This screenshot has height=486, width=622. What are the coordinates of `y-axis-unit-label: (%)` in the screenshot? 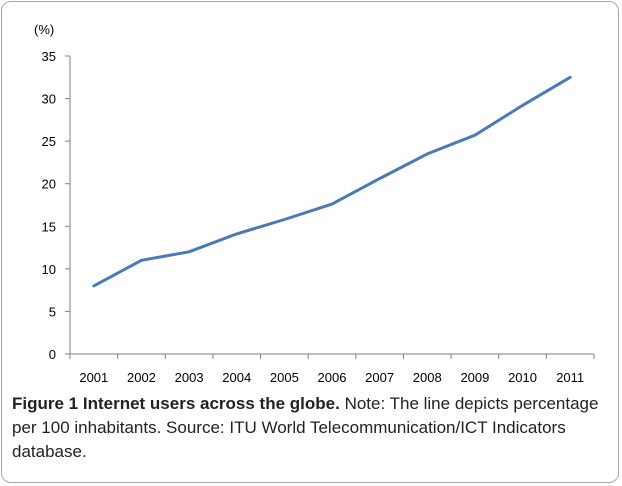 It's located at (44, 29).